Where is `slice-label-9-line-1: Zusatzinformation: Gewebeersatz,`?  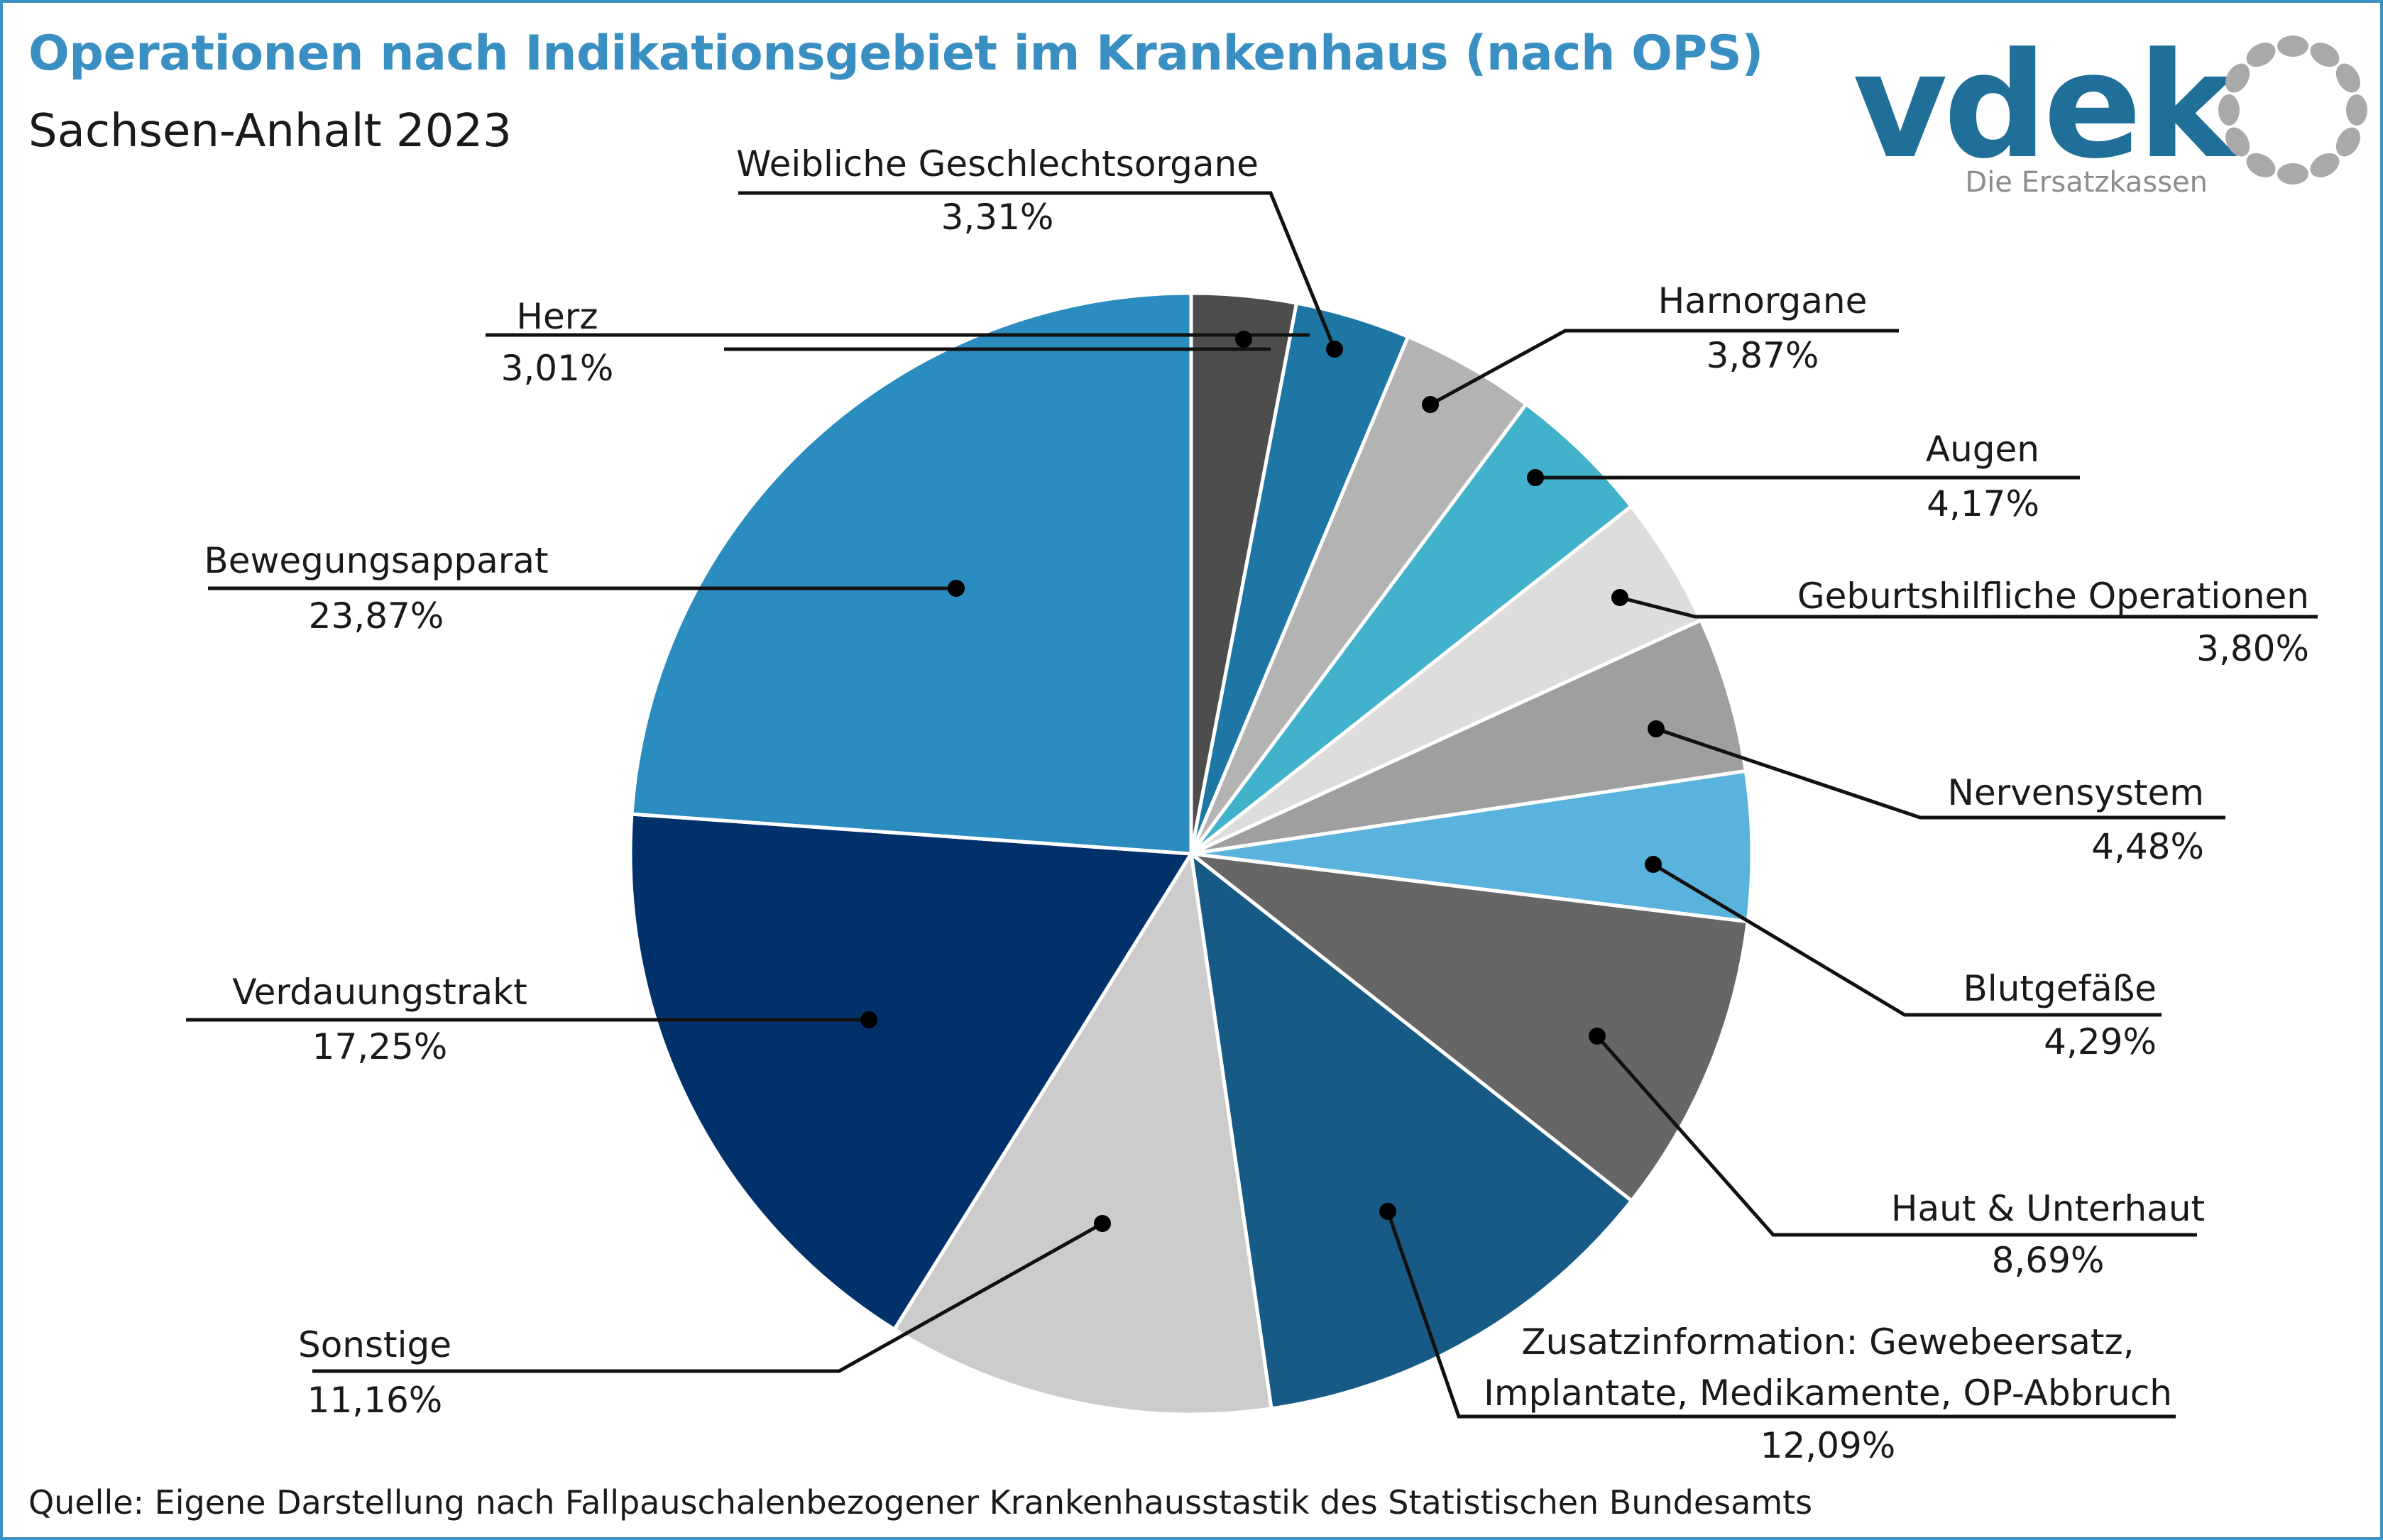
slice-label-9-line-1: Zusatzinformation: Gewebeersatz, is located at coordinates (1827, 1342).